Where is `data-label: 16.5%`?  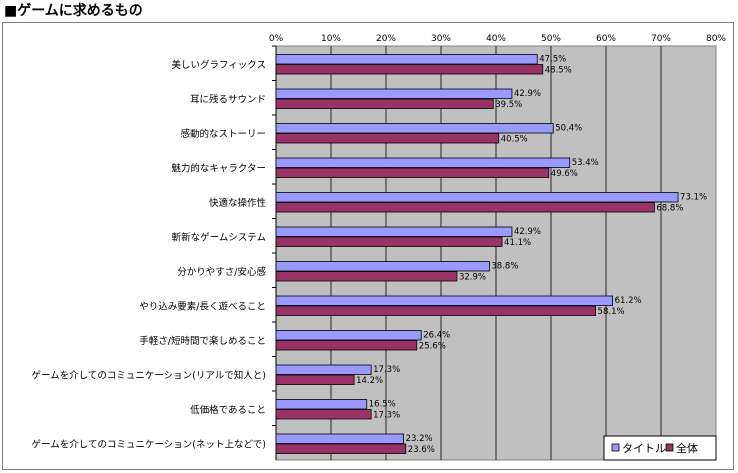
data-label: 16.5% is located at coordinates (382, 405).